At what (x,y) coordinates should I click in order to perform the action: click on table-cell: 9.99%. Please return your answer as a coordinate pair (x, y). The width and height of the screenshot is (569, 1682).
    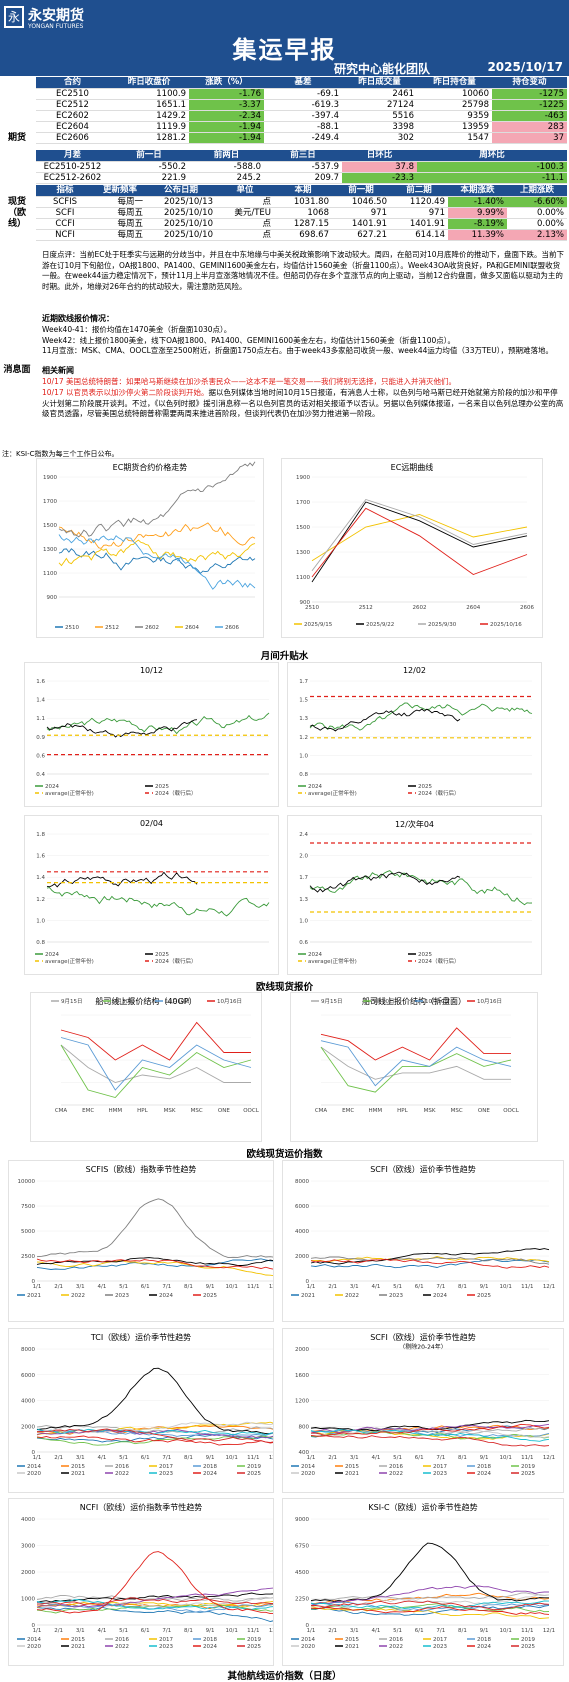
    Looking at the image, I should click on (477, 213).